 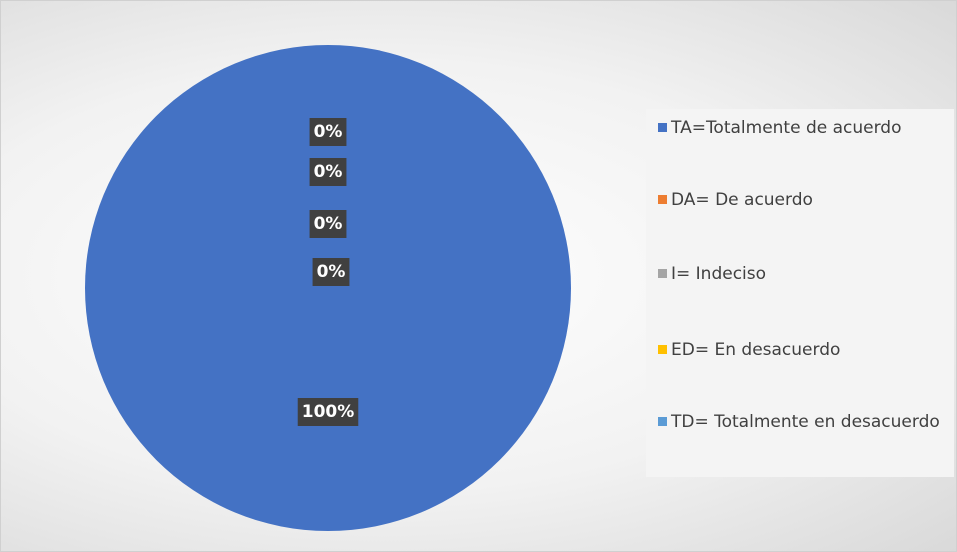 What do you see at coordinates (719, 274) in the screenshot?
I see `legend-label: I= Indeciso` at bounding box center [719, 274].